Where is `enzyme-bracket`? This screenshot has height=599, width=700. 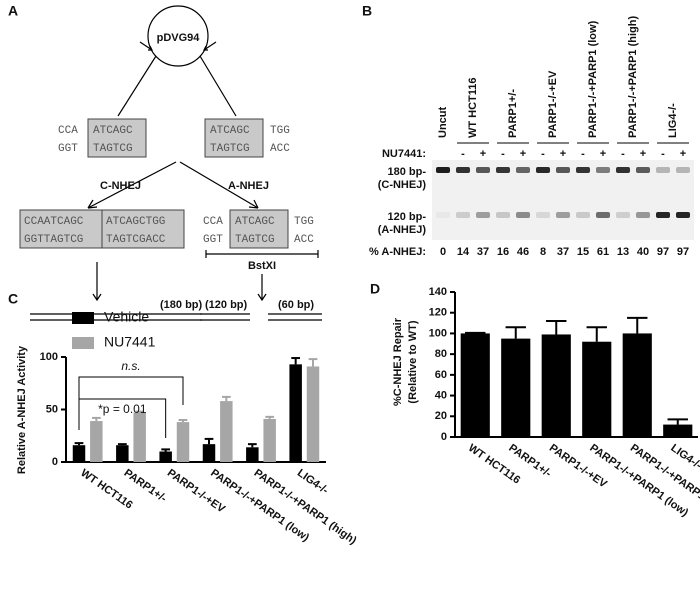
enzyme-bracket is located at coordinates (262, 254).